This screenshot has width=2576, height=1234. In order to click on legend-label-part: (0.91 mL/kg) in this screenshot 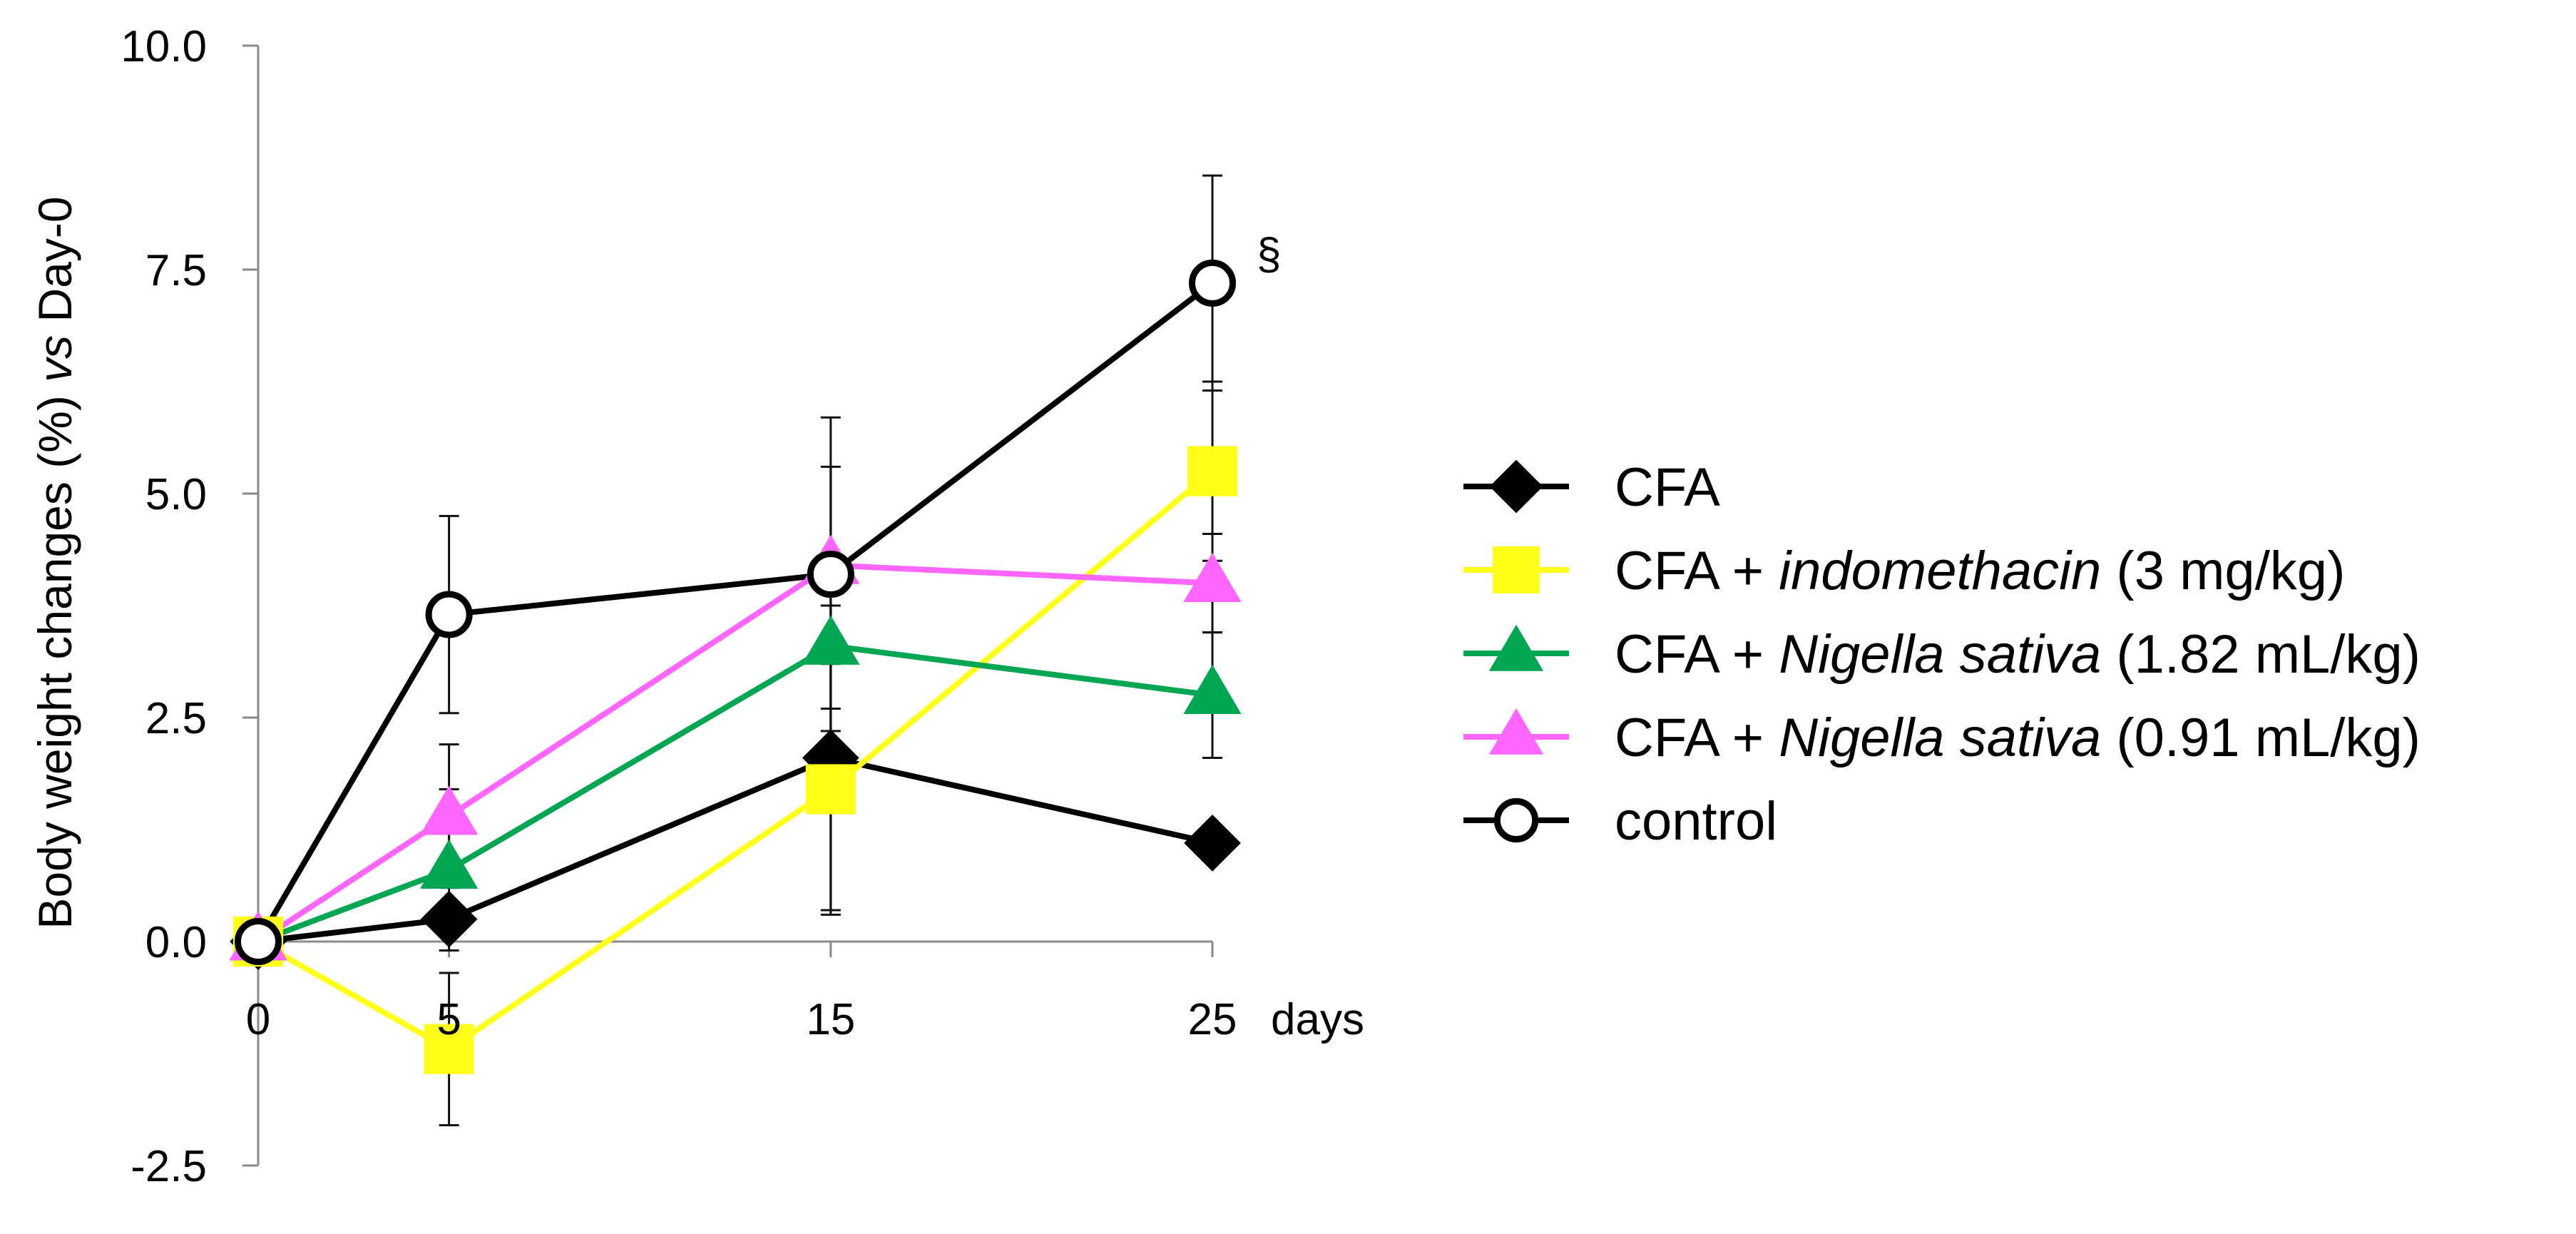, I will do `click(2261, 738)`.